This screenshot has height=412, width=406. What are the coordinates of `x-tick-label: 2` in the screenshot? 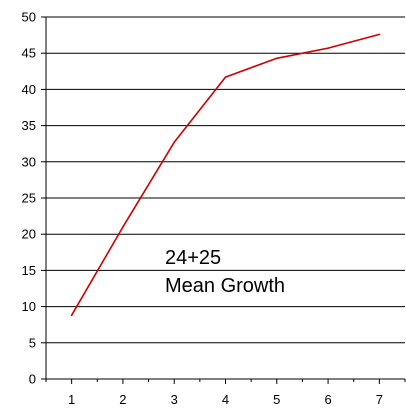 It's located at (122, 399).